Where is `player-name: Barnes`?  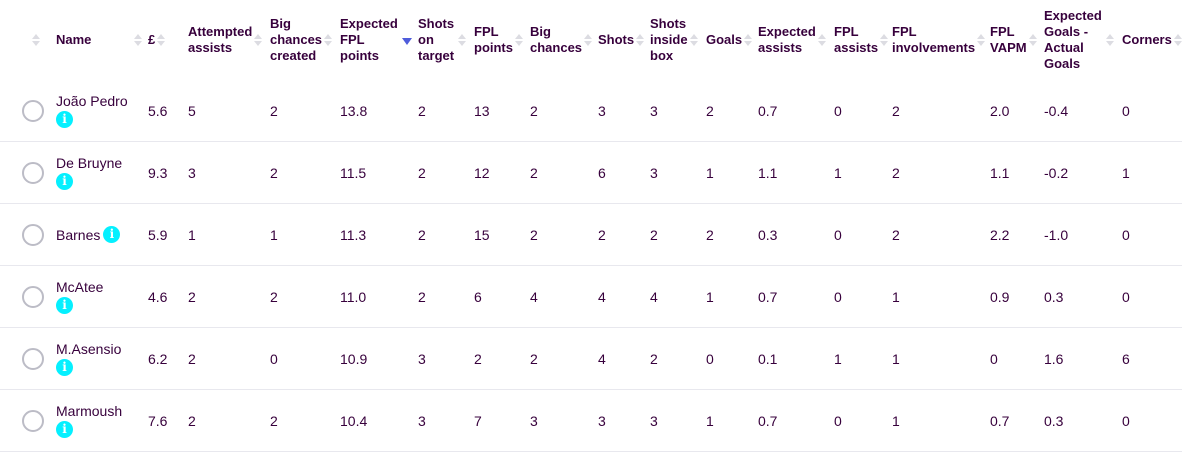 player-name: Barnes is located at coordinates (78, 234).